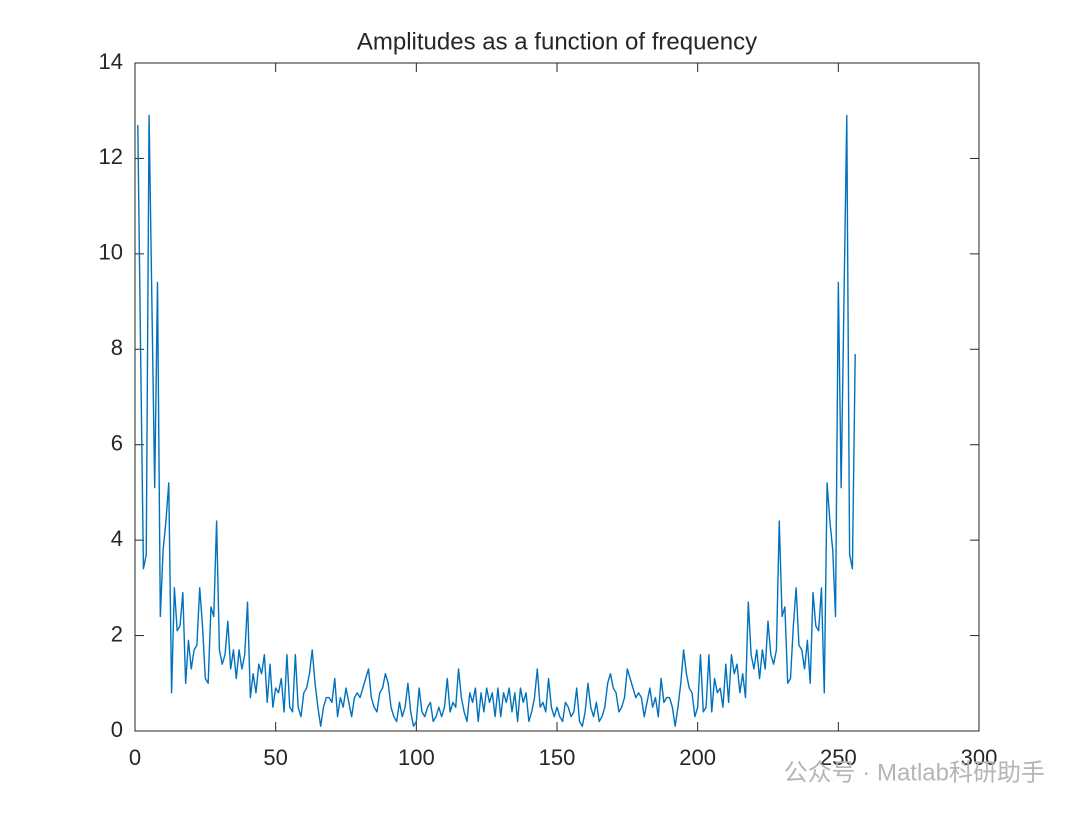 The height and width of the screenshot is (821, 1080). Describe the element at coordinates (914, 772) in the screenshot. I see `watermark: 公众号 · Matlab科研助手` at that location.